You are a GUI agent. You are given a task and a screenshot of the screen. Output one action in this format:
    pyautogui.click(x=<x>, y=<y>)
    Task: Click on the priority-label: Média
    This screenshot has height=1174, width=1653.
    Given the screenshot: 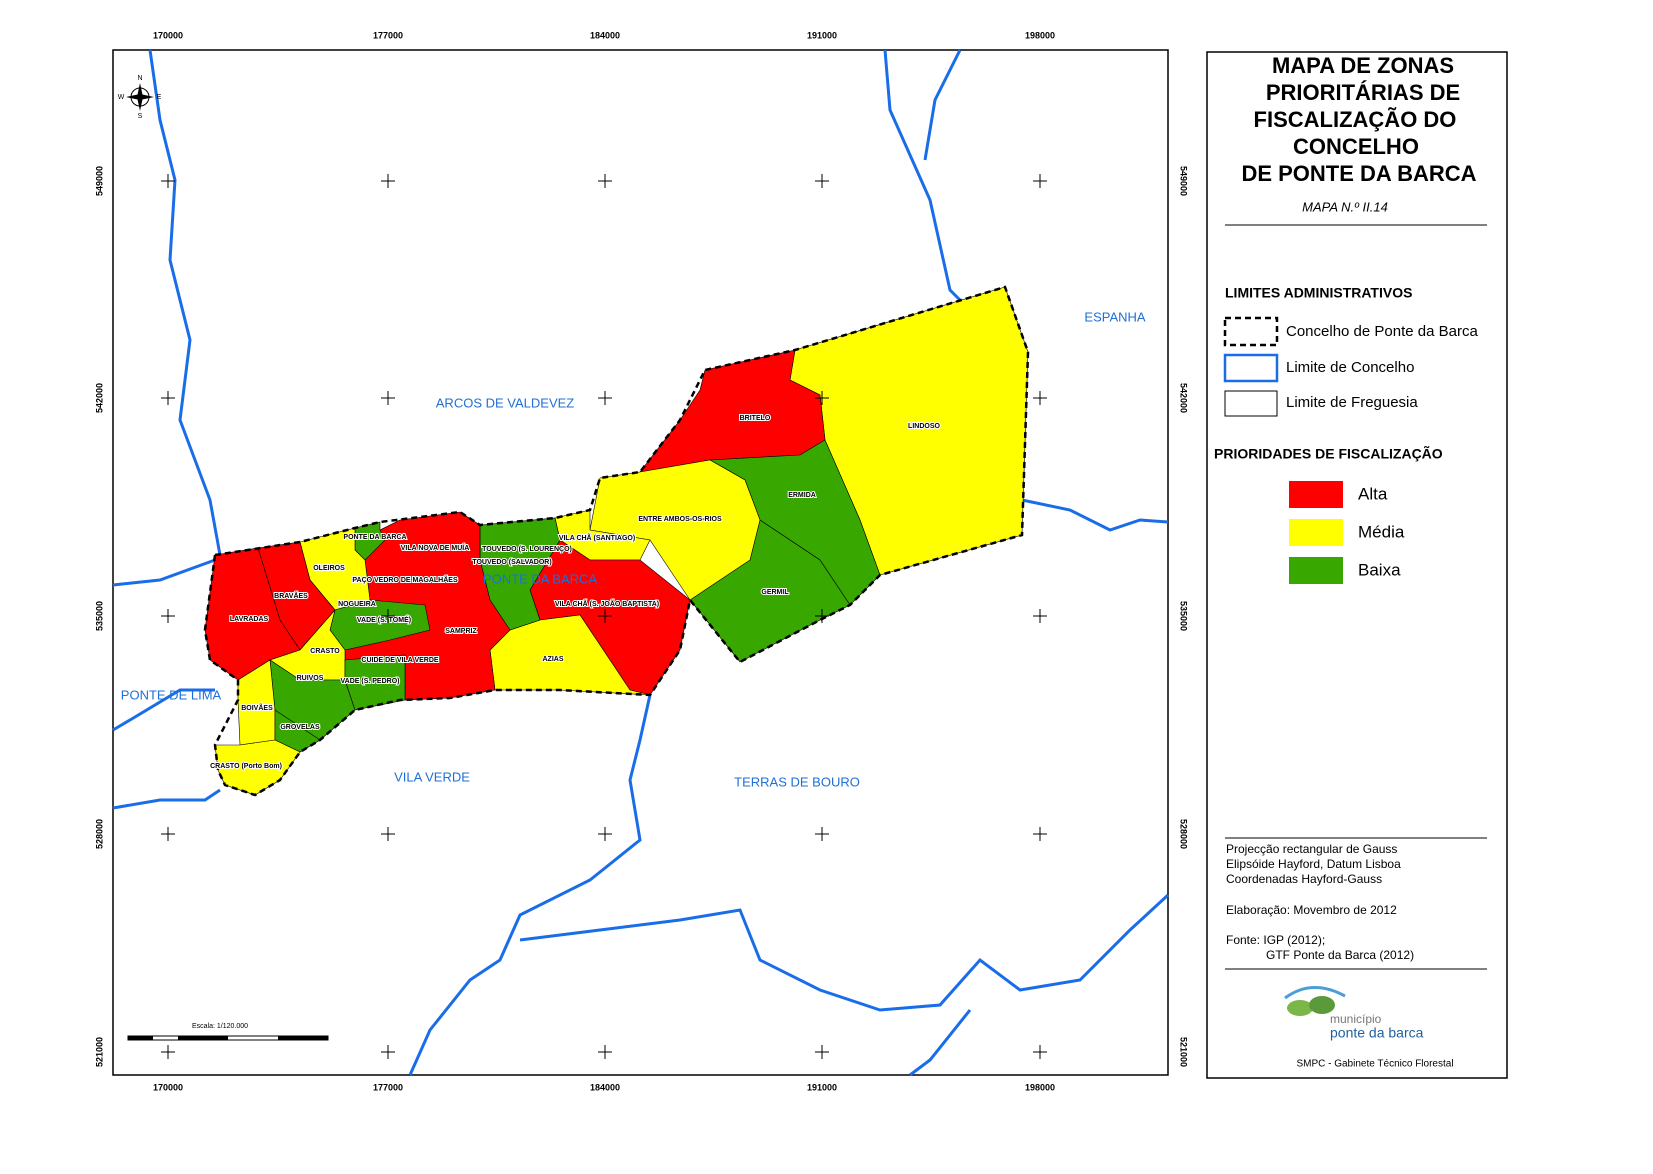 What is the action you would take?
    pyautogui.click(x=1381, y=531)
    